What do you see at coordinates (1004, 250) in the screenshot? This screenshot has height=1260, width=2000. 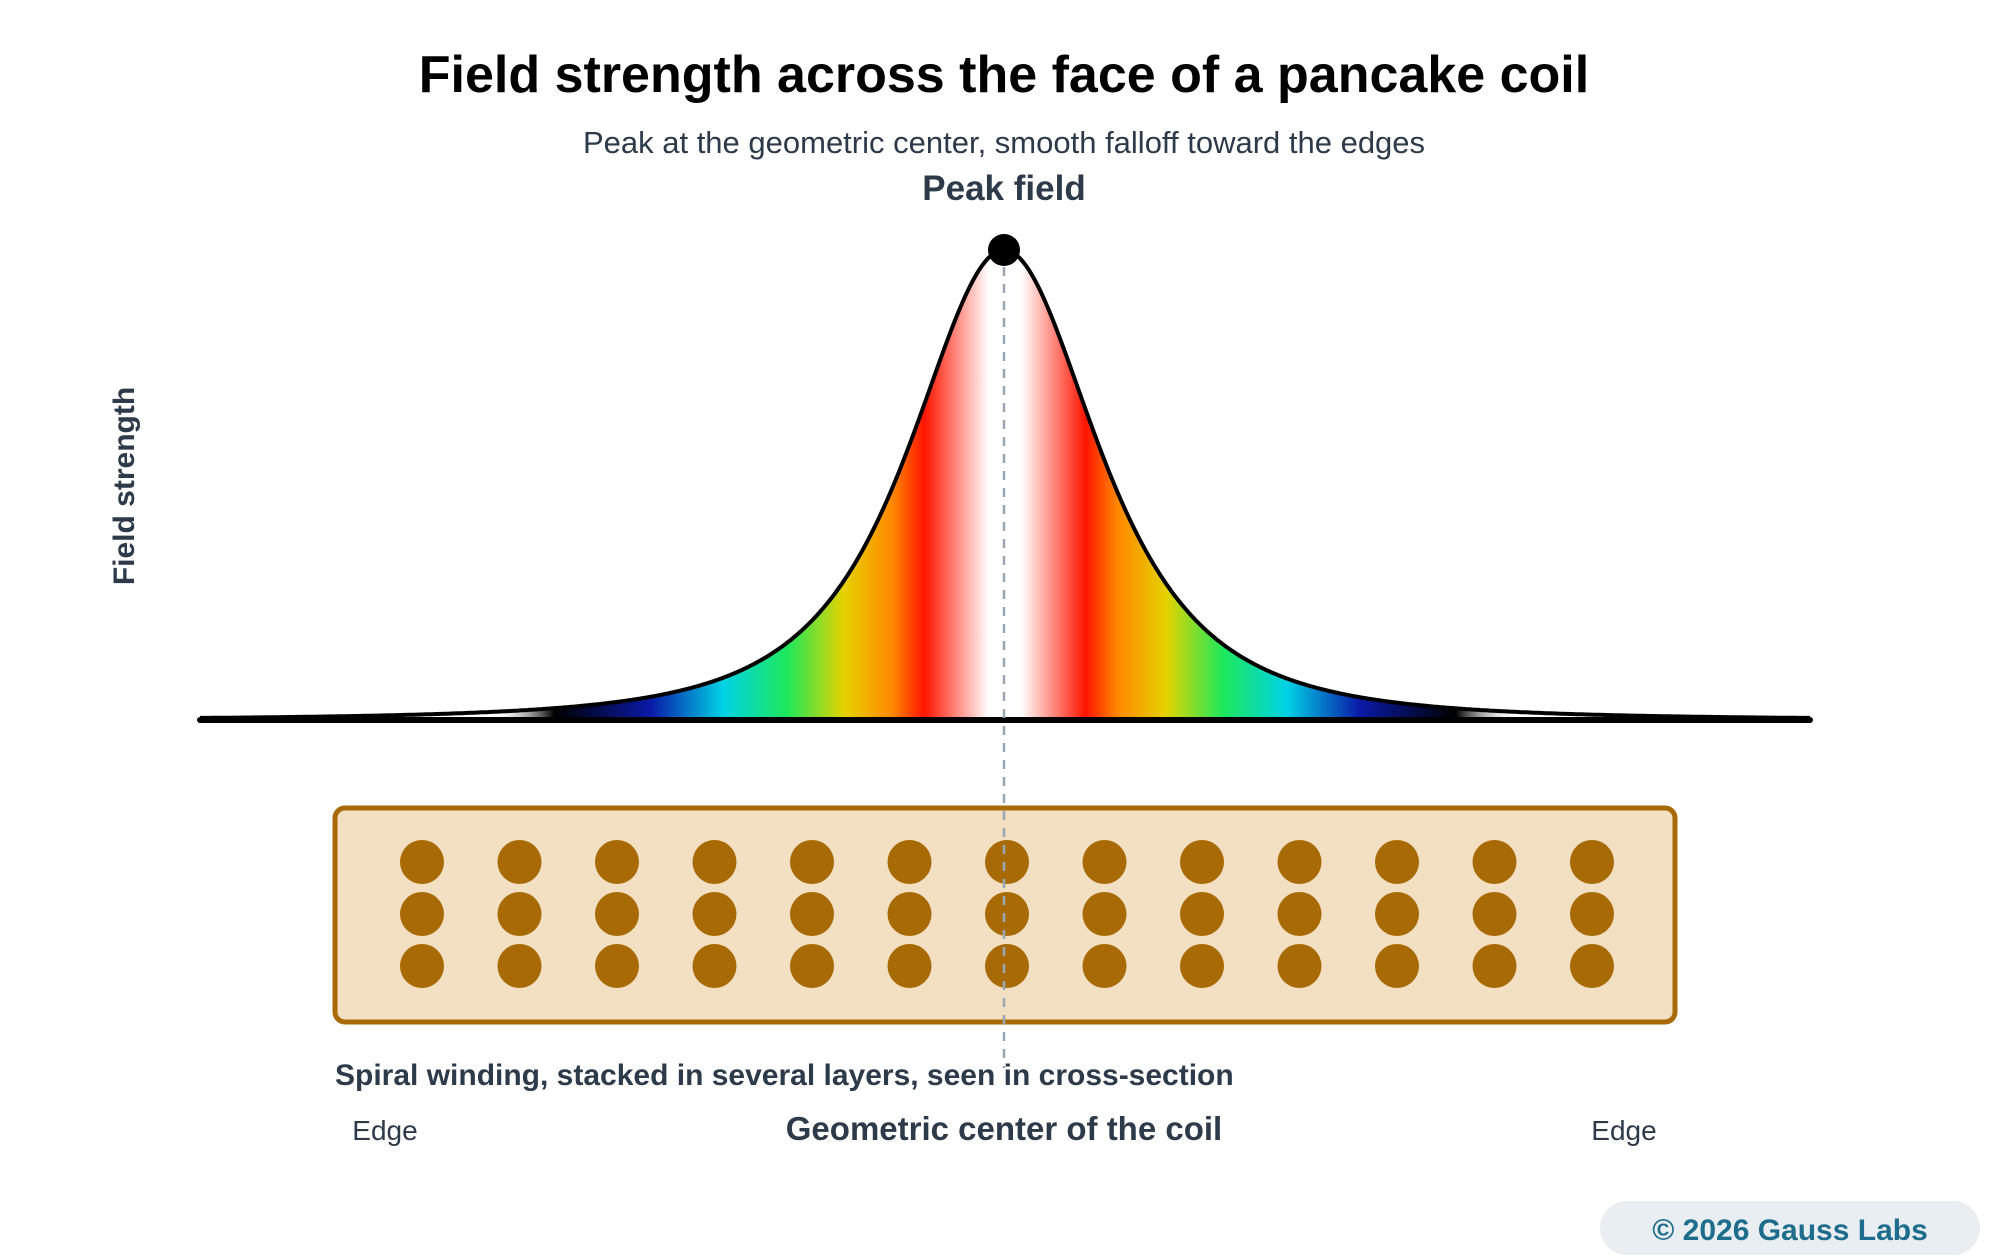 I see `peak-marker` at bounding box center [1004, 250].